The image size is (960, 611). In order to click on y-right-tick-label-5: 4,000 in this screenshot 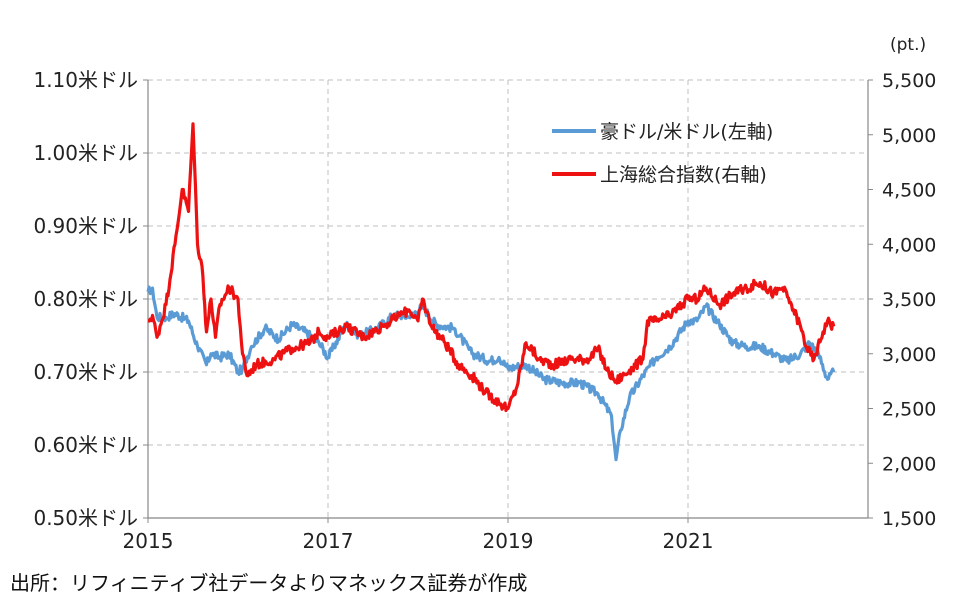, I will do `click(909, 245)`.